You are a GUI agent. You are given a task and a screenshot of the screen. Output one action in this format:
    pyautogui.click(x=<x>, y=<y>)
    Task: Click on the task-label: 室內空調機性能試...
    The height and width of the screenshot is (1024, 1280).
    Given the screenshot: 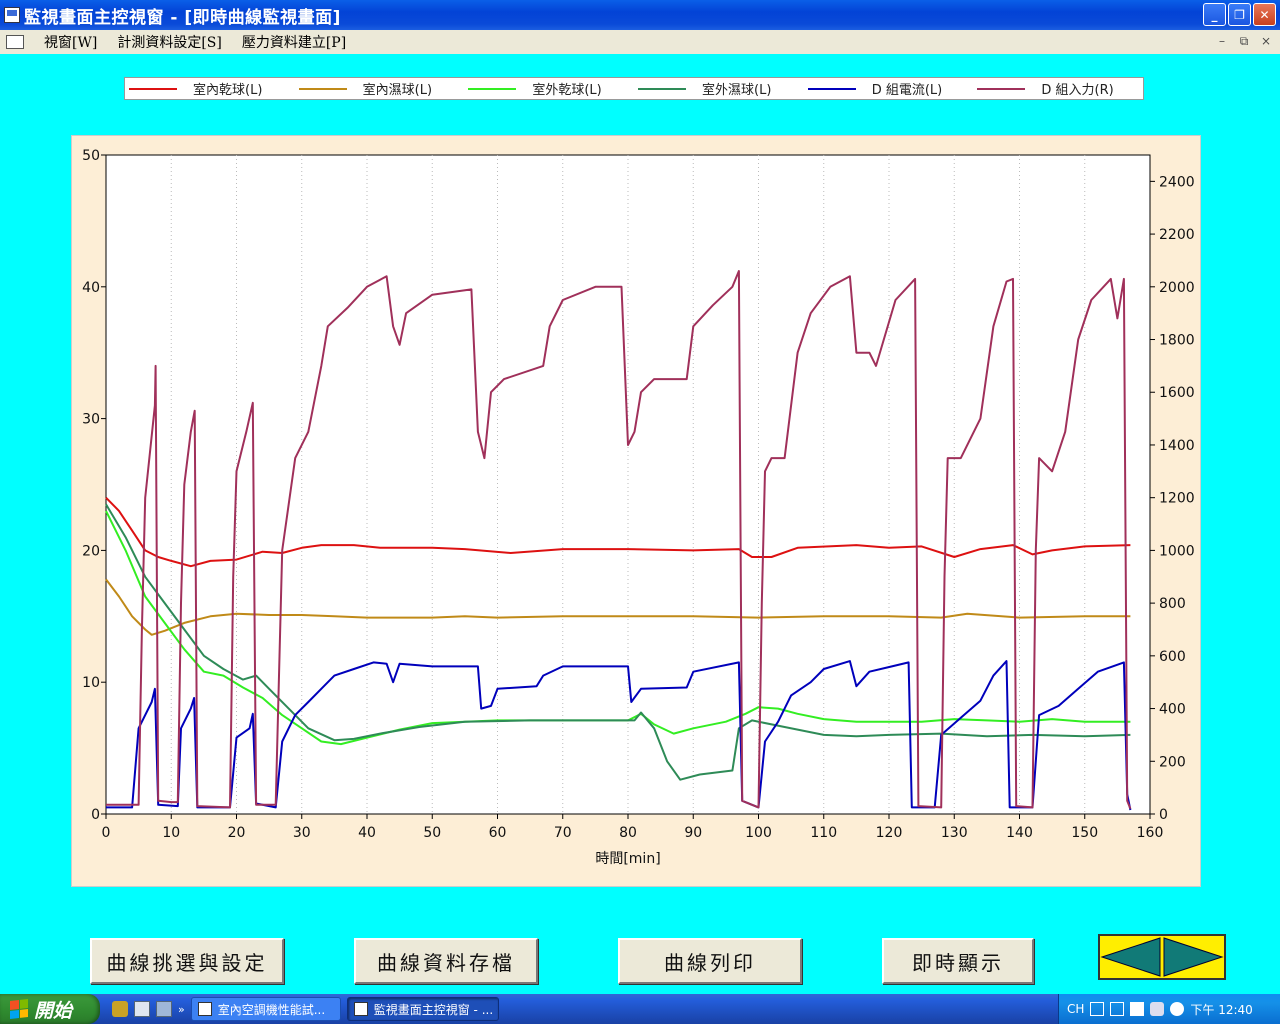 What is the action you would take?
    pyautogui.click(x=271, y=1009)
    